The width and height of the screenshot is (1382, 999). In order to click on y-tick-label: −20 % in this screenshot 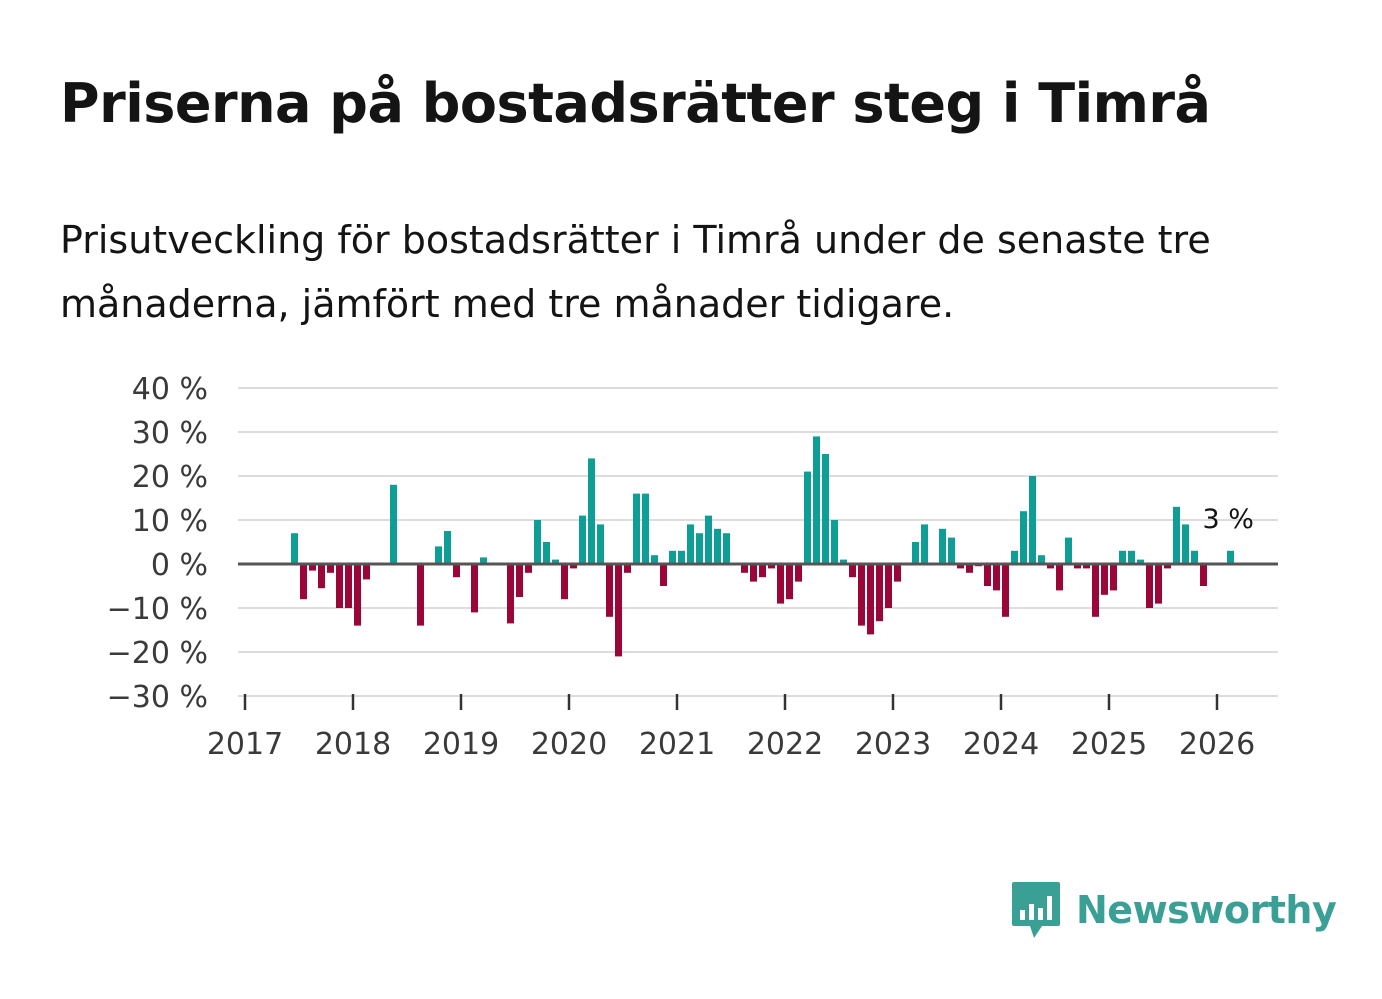, I will do `click(157, 653)`.